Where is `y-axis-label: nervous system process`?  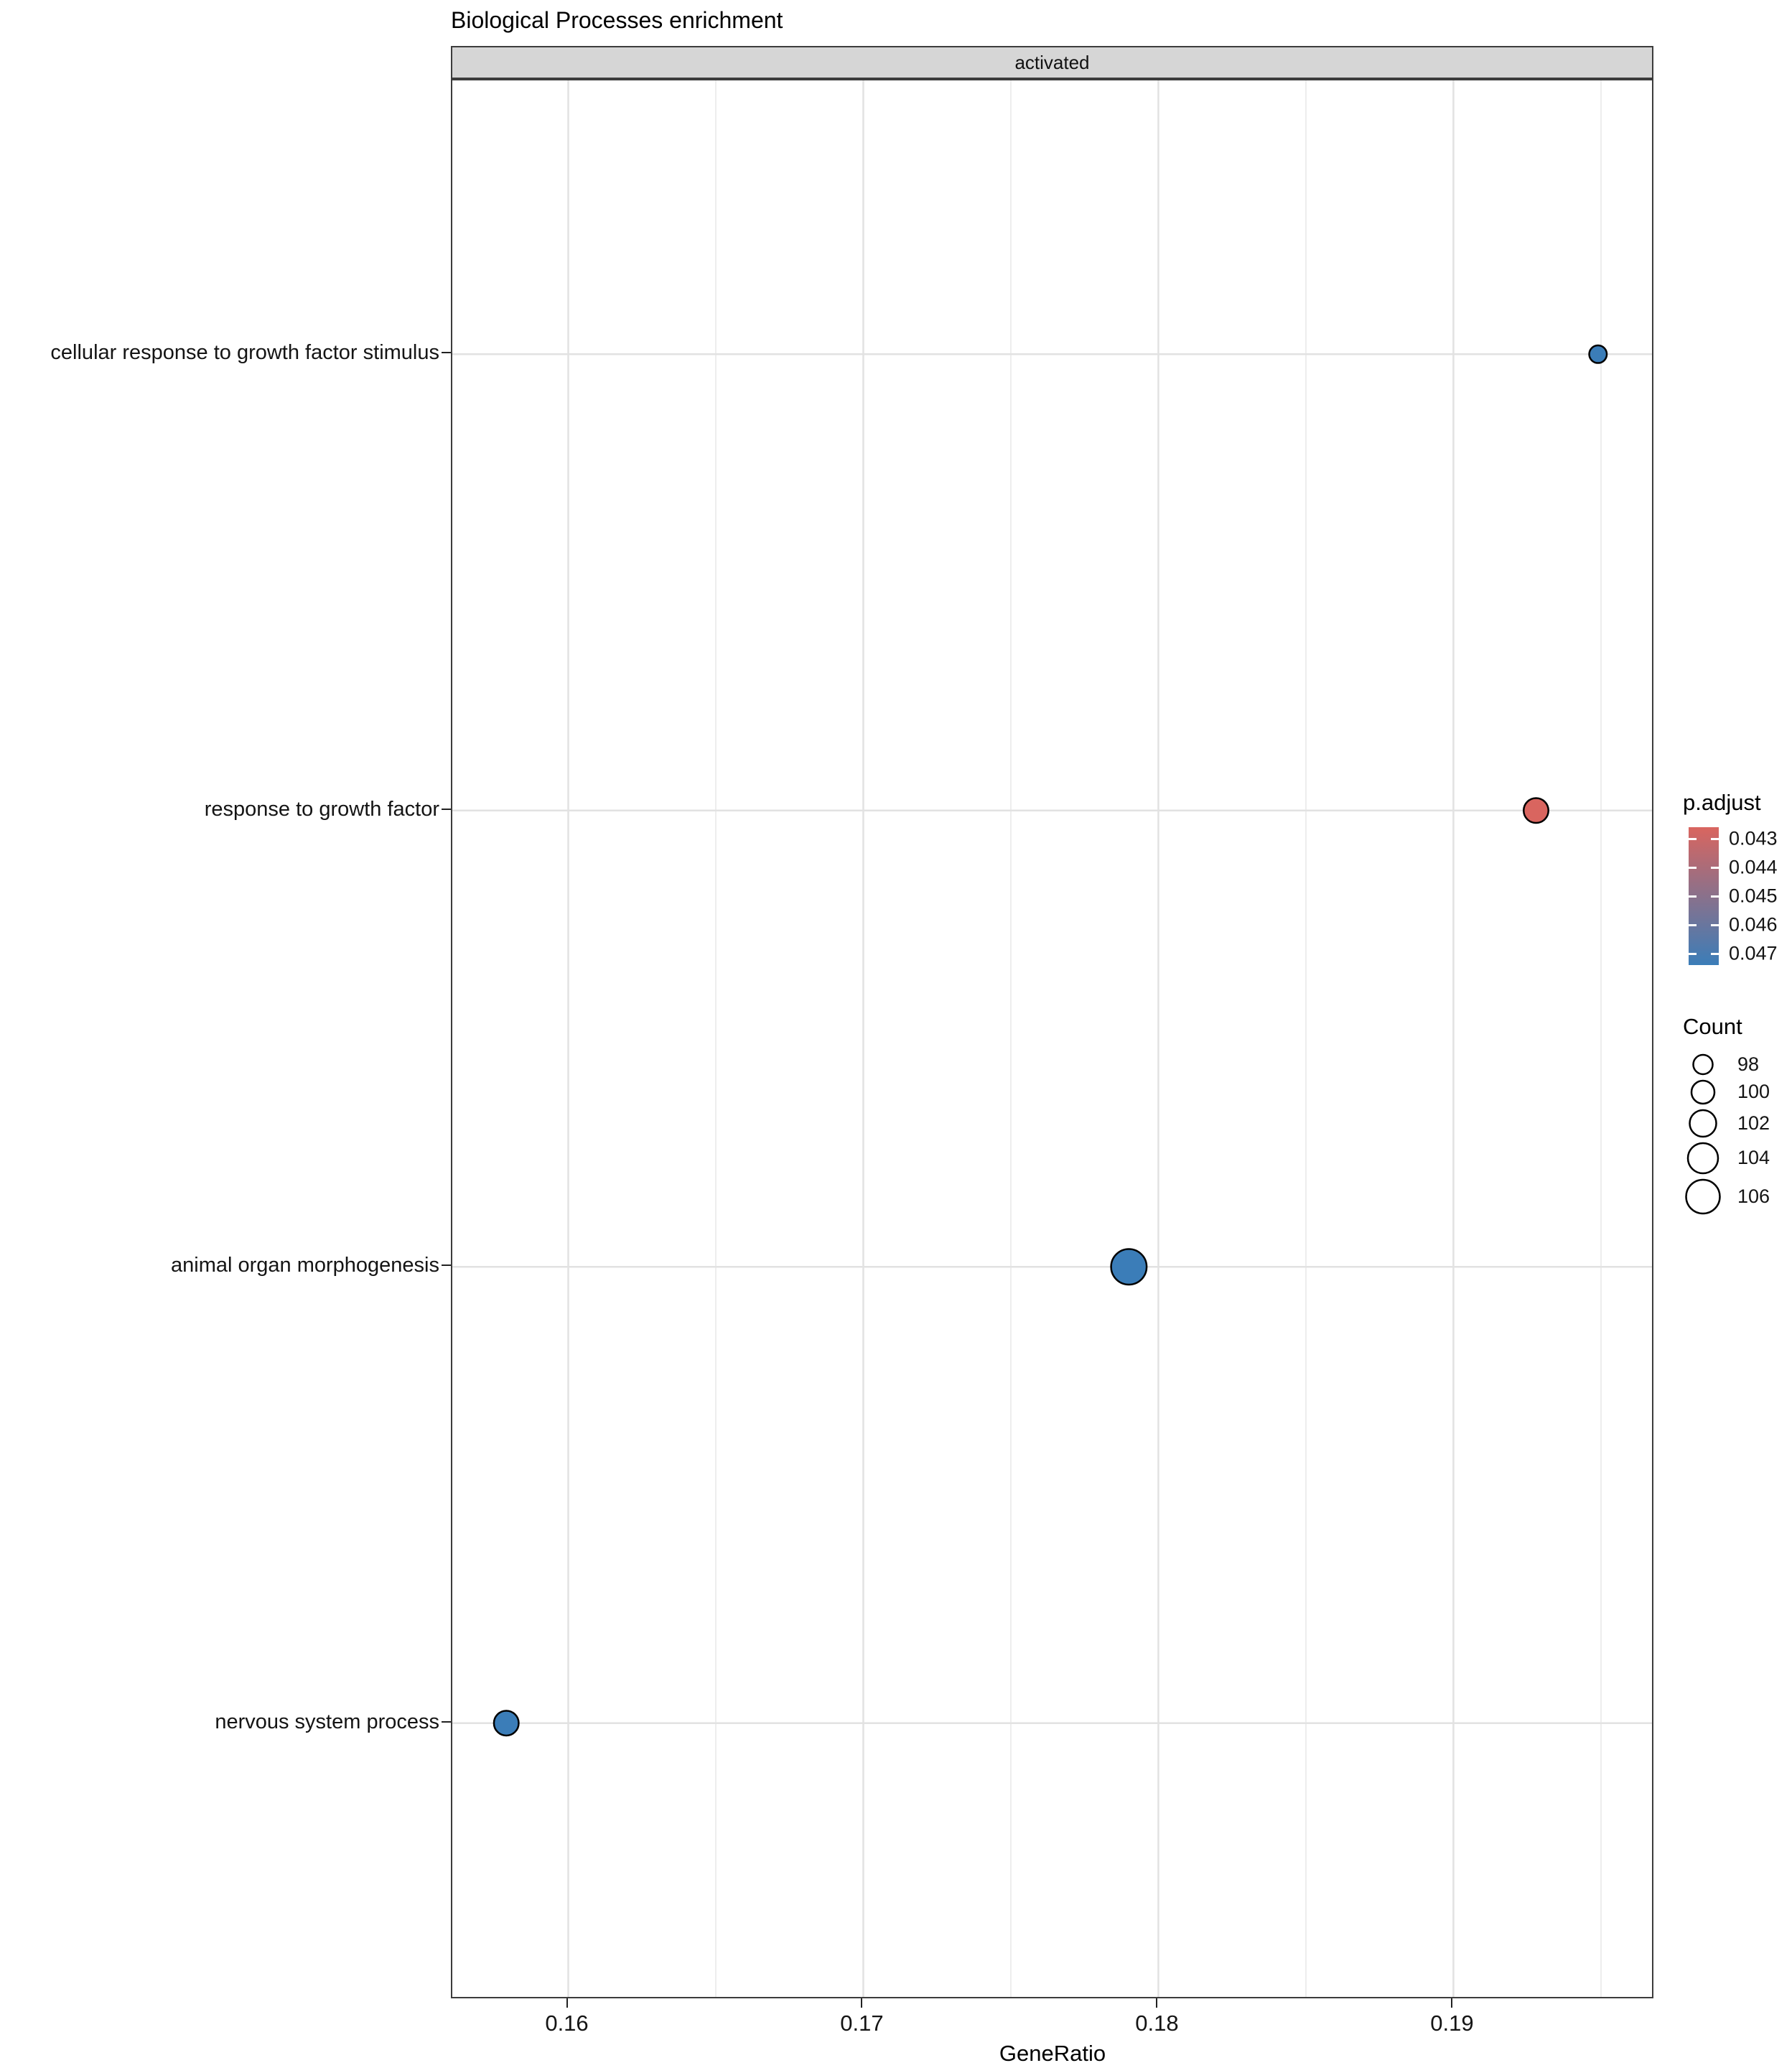 y-axis-label: nervous system process is located at coordinates (327, 1721).